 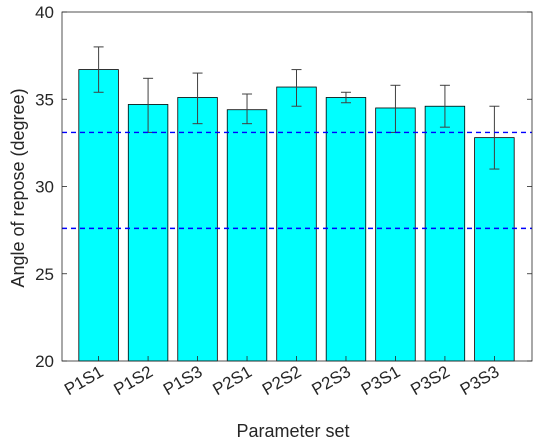 I want to click on error-bar-p1s1, so click(x=98, y=69).